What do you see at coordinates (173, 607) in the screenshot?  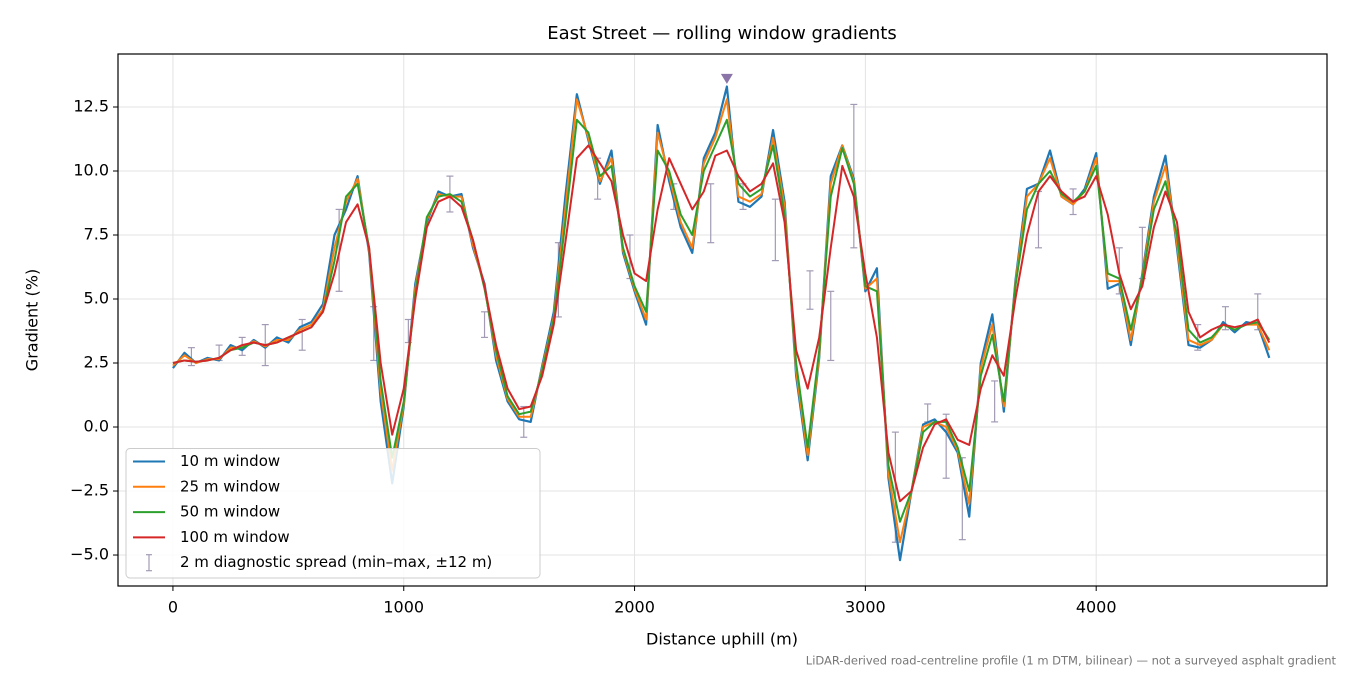 I see `x-tick-label: 0` at bounding box center [173, 607].